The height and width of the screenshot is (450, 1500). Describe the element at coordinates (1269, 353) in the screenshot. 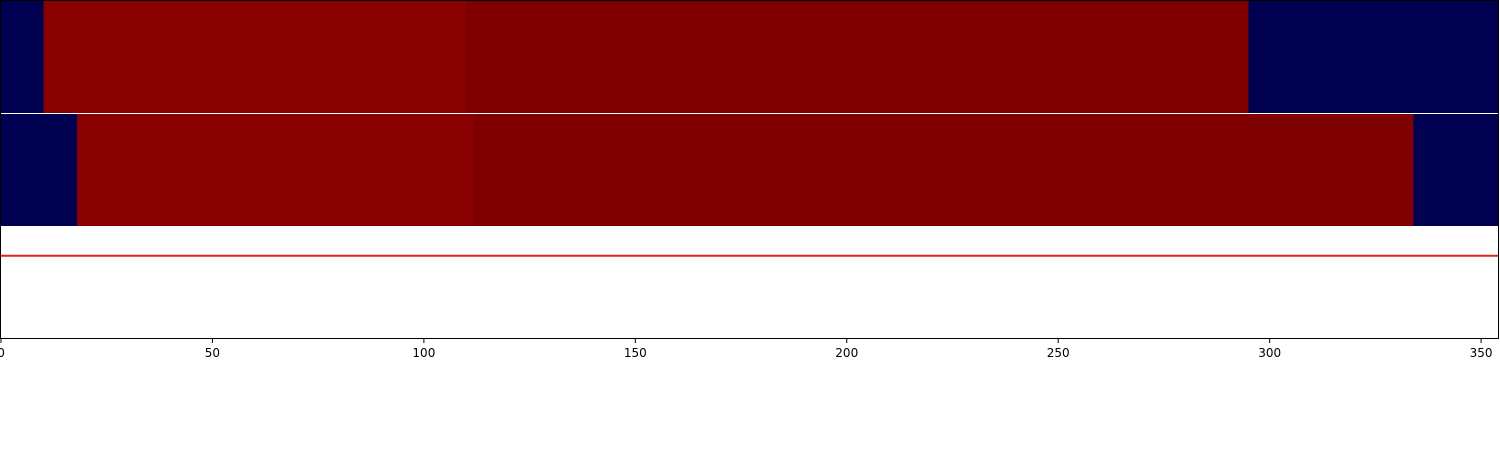

I see `x-tick-label: 300` at that location.